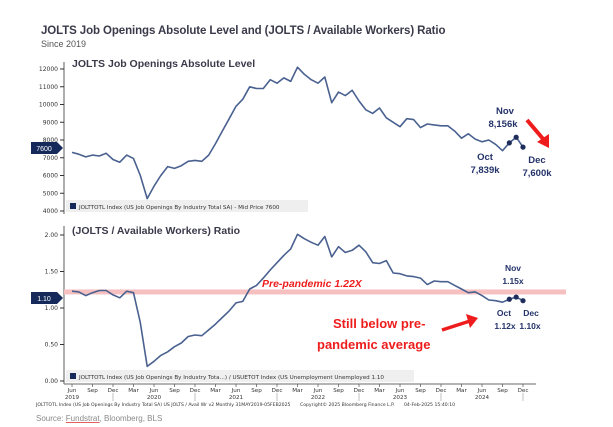  What do you see at coordinates (52, 345) in the screenshot?
I see `y-tick-label: 0.50` at bounding box center [52, 345].